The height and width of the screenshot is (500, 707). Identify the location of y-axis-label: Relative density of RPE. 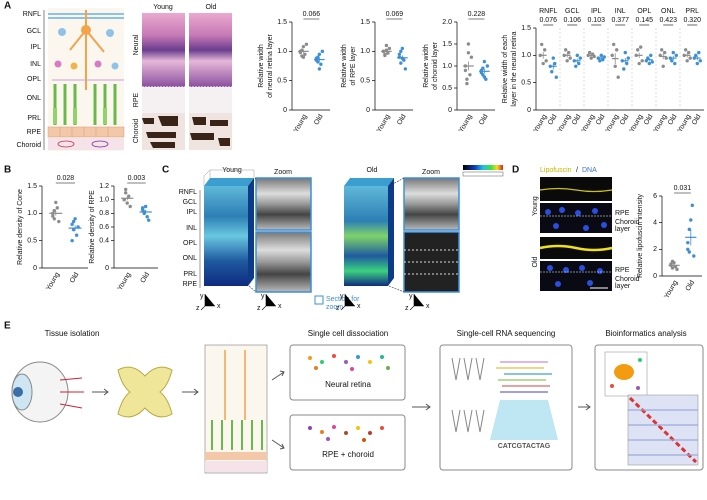
(92, 227).